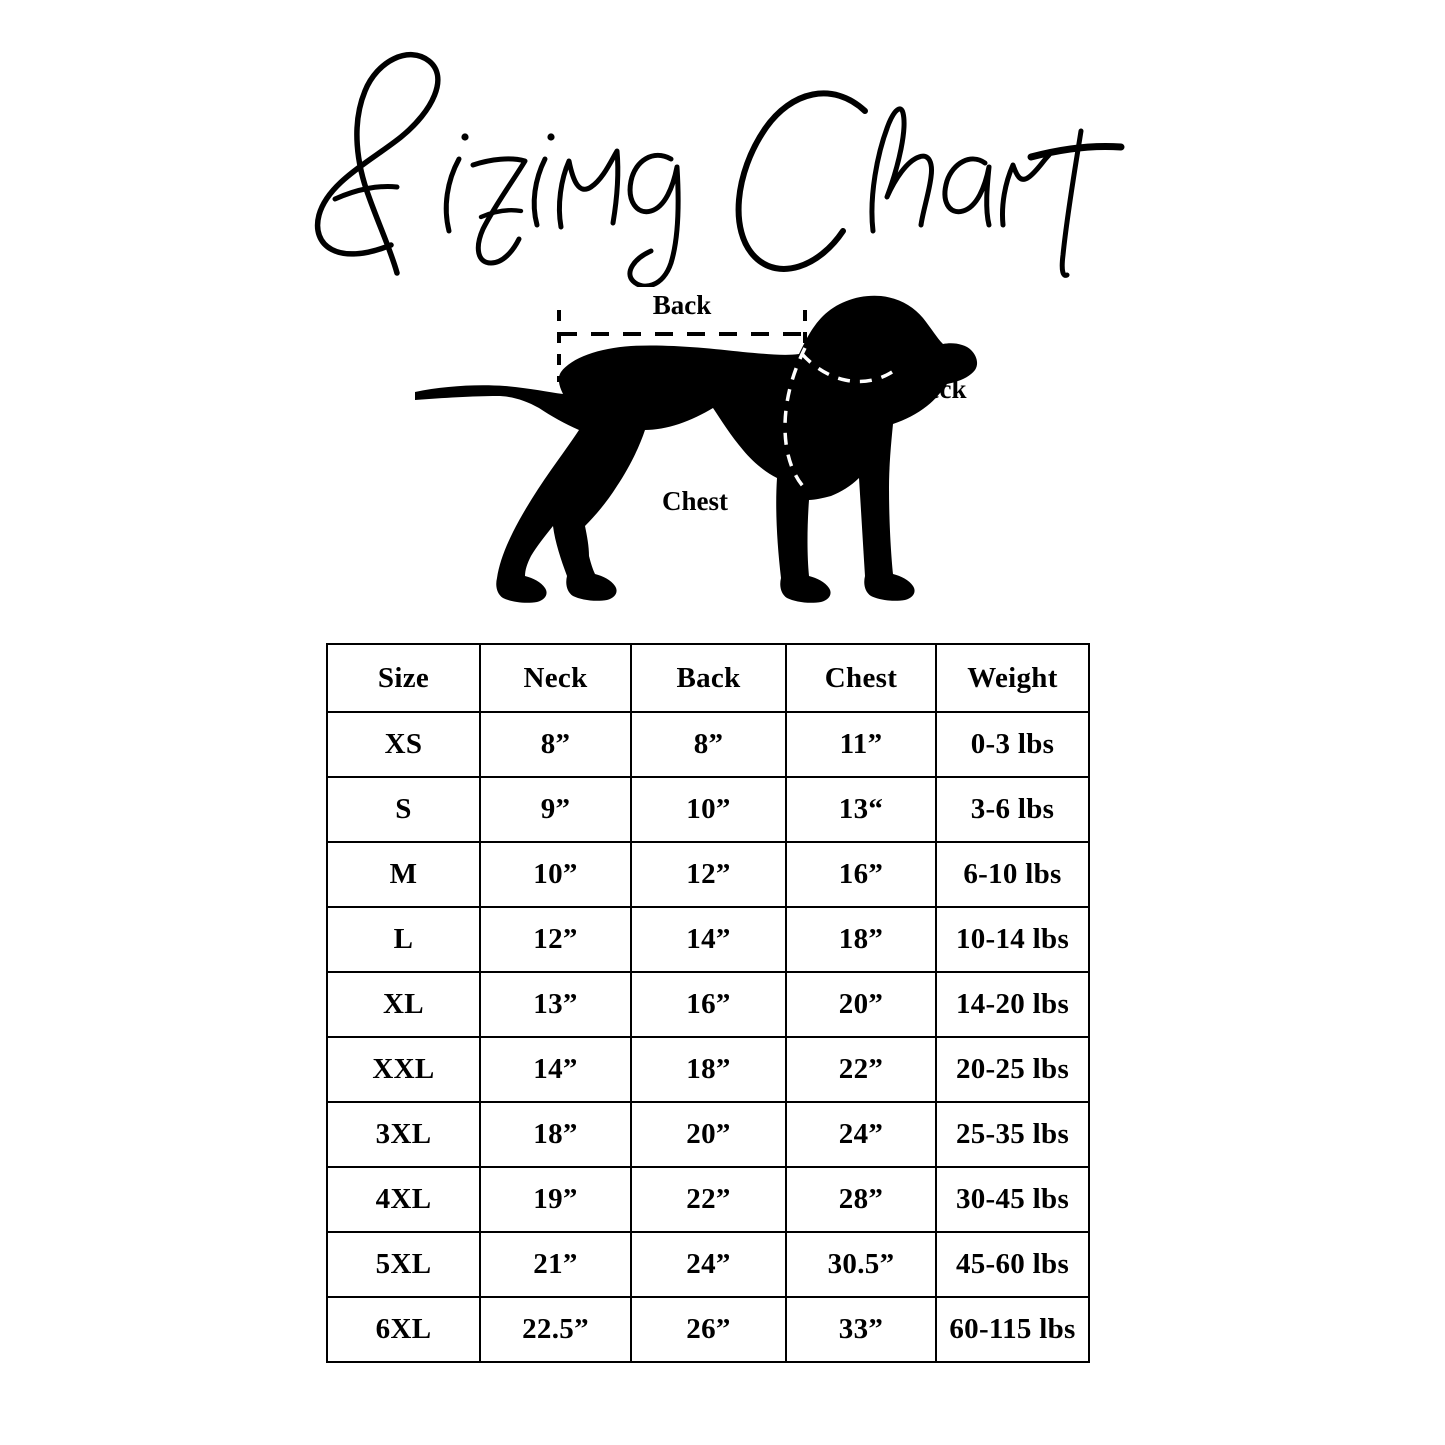 The width and height of the screenshot is (1445, 1445). I want to click on table-row: 3XL 18” 20” 24” 25-35 lbs, so click(708, 1134).